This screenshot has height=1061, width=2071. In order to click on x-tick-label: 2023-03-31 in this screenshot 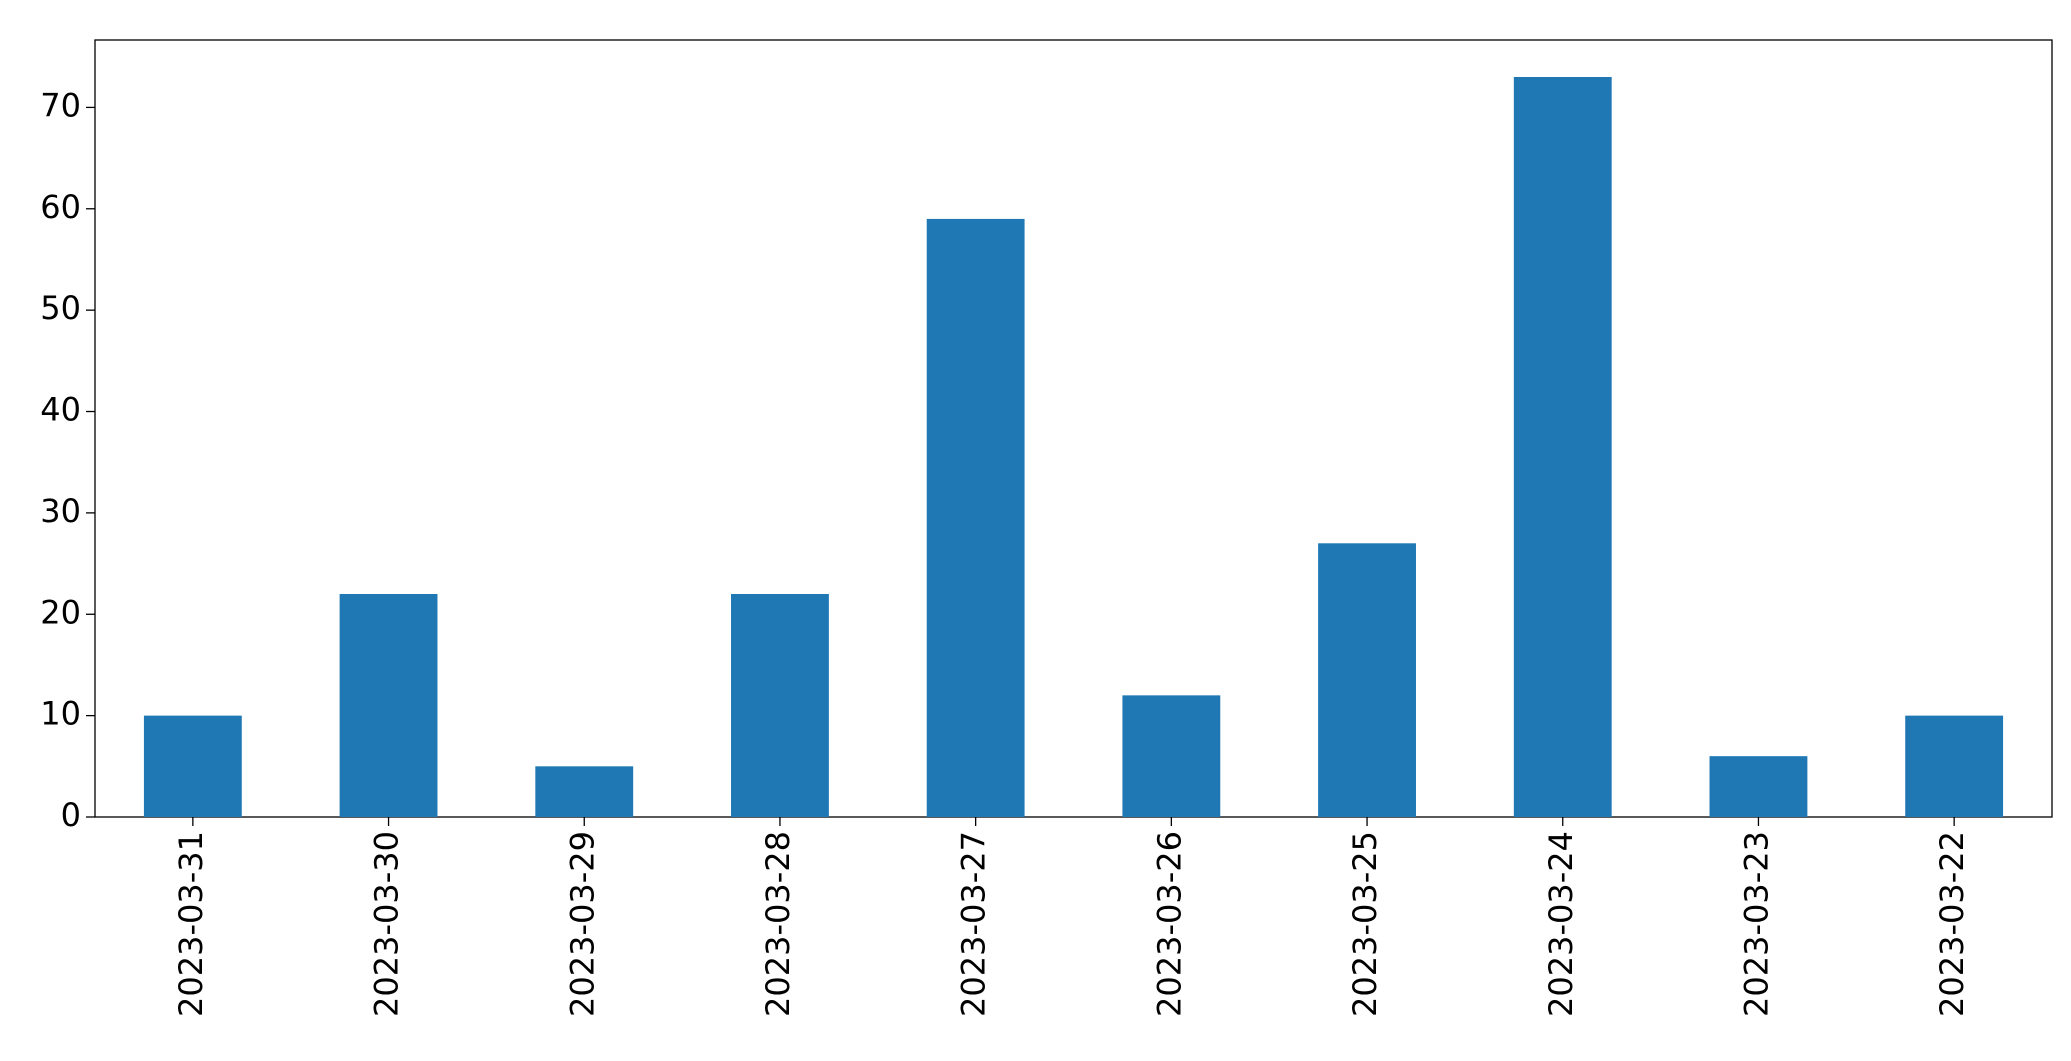, I will do `click(191, 924)`.